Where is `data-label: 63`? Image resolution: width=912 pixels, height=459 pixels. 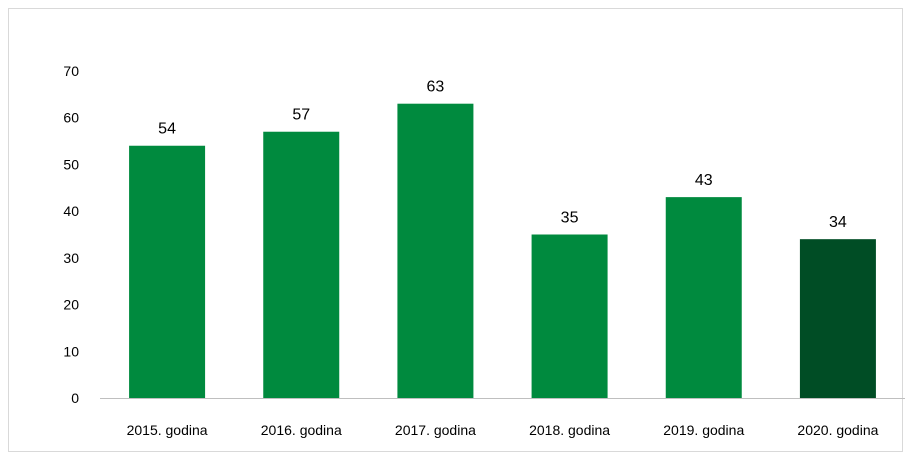 data-label: 63 is located at coordinates (436, 87).